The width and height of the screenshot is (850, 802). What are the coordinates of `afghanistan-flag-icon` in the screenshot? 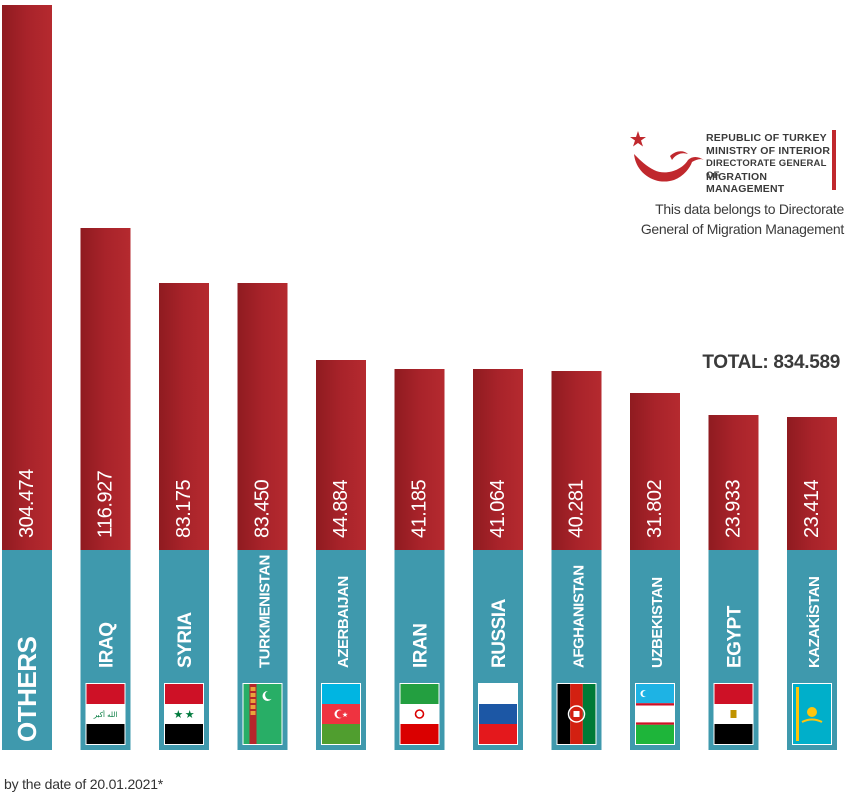 It's located at (576, 714).